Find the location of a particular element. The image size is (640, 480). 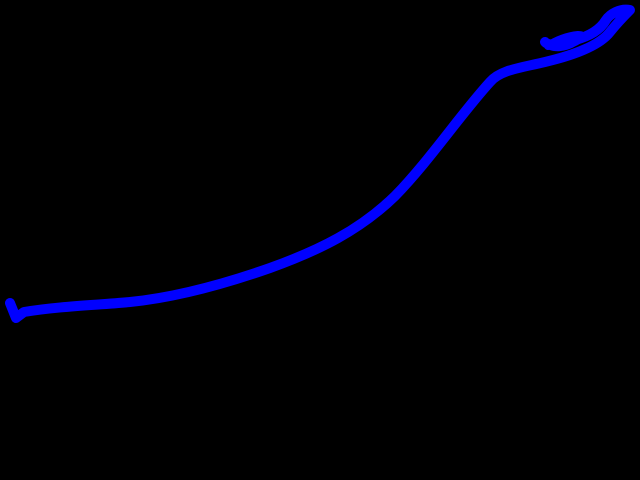

blue-stroke-loop is located at coordinates (564, 41).